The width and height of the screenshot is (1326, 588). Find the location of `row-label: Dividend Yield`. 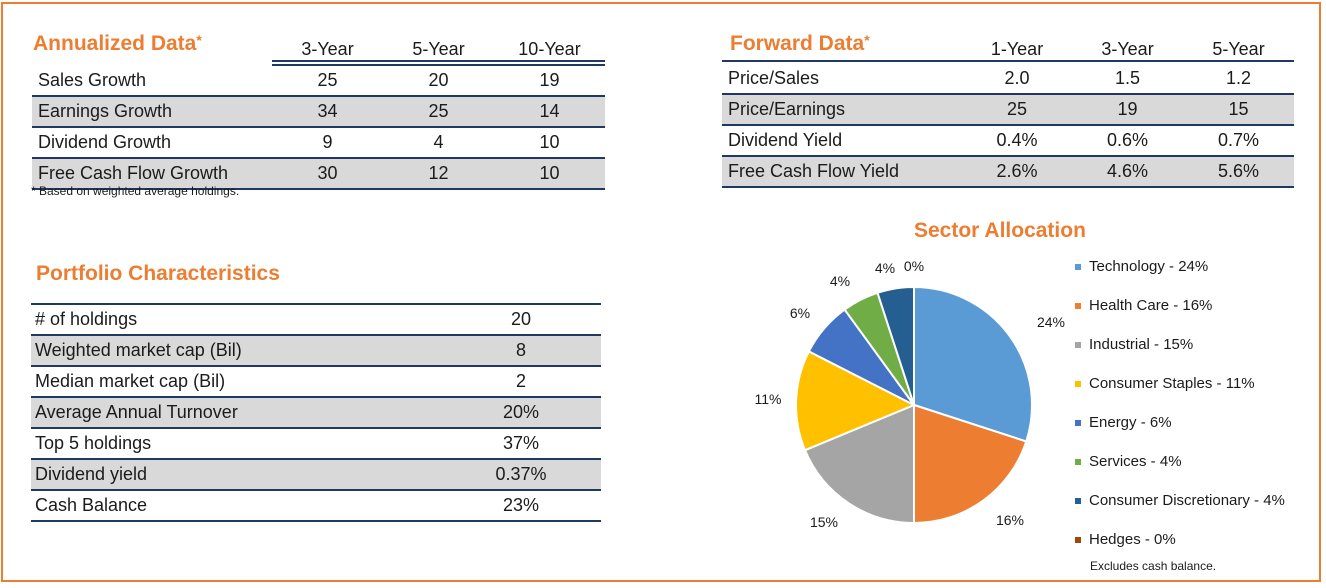

row-label: Dividend Yield is located at coordinates (785, 140).